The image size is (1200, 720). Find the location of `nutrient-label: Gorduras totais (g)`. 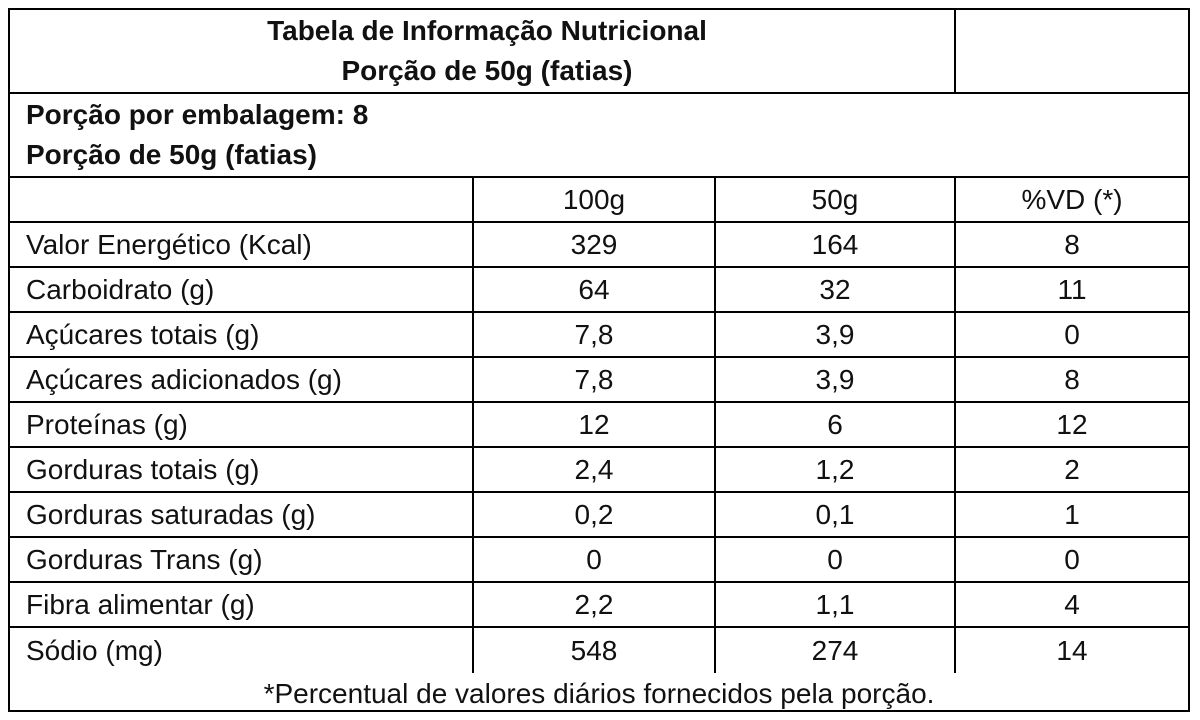

nutrient-label: Gorduras totais (g) is located at coordinates (242, 469).